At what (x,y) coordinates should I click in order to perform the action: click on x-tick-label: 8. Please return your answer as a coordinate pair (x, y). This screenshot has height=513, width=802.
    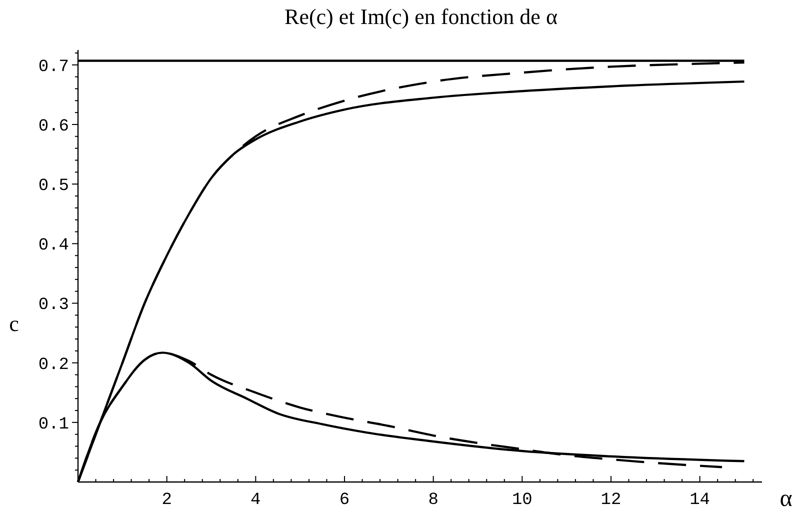
    Looking at the image, I should click on (433, 500).